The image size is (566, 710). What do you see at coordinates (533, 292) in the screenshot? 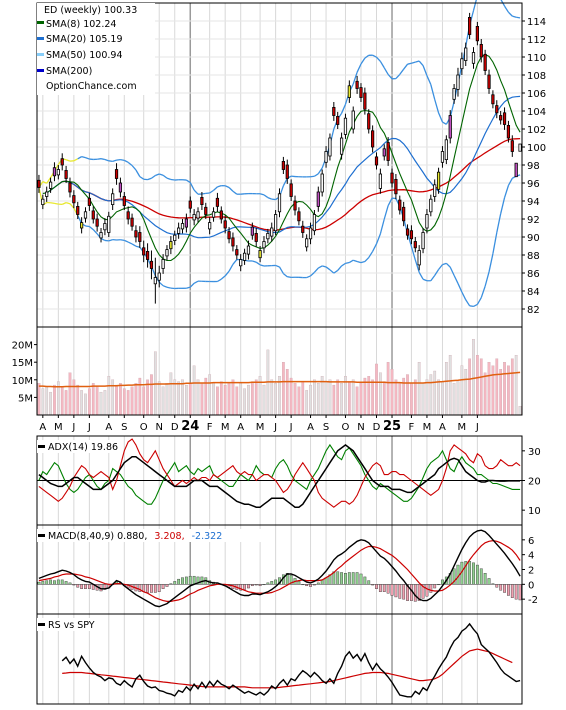
I see `price-tick-label: 84` at bounding box center [533, 292].